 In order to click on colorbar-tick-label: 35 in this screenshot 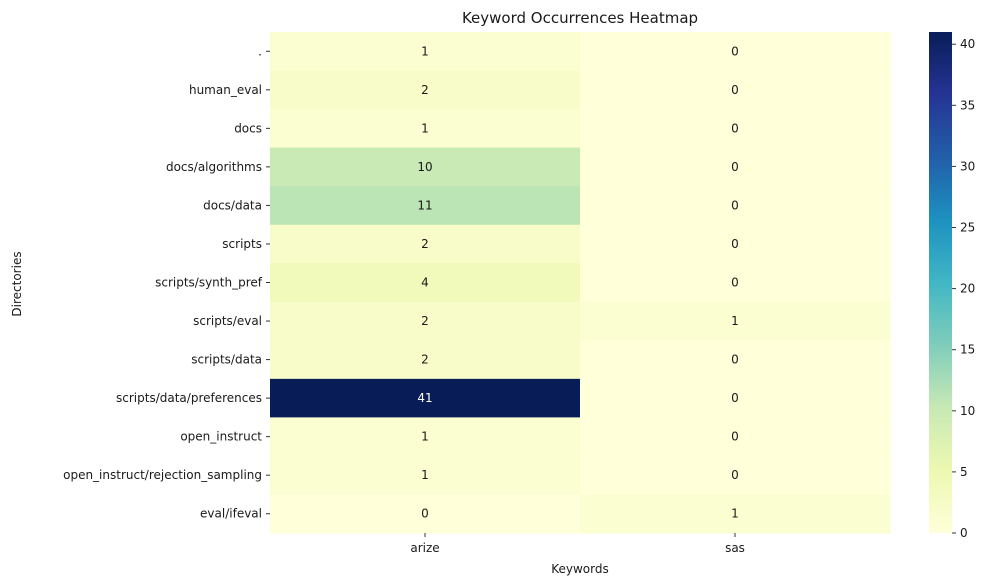, I will do `click(967, 105)`.